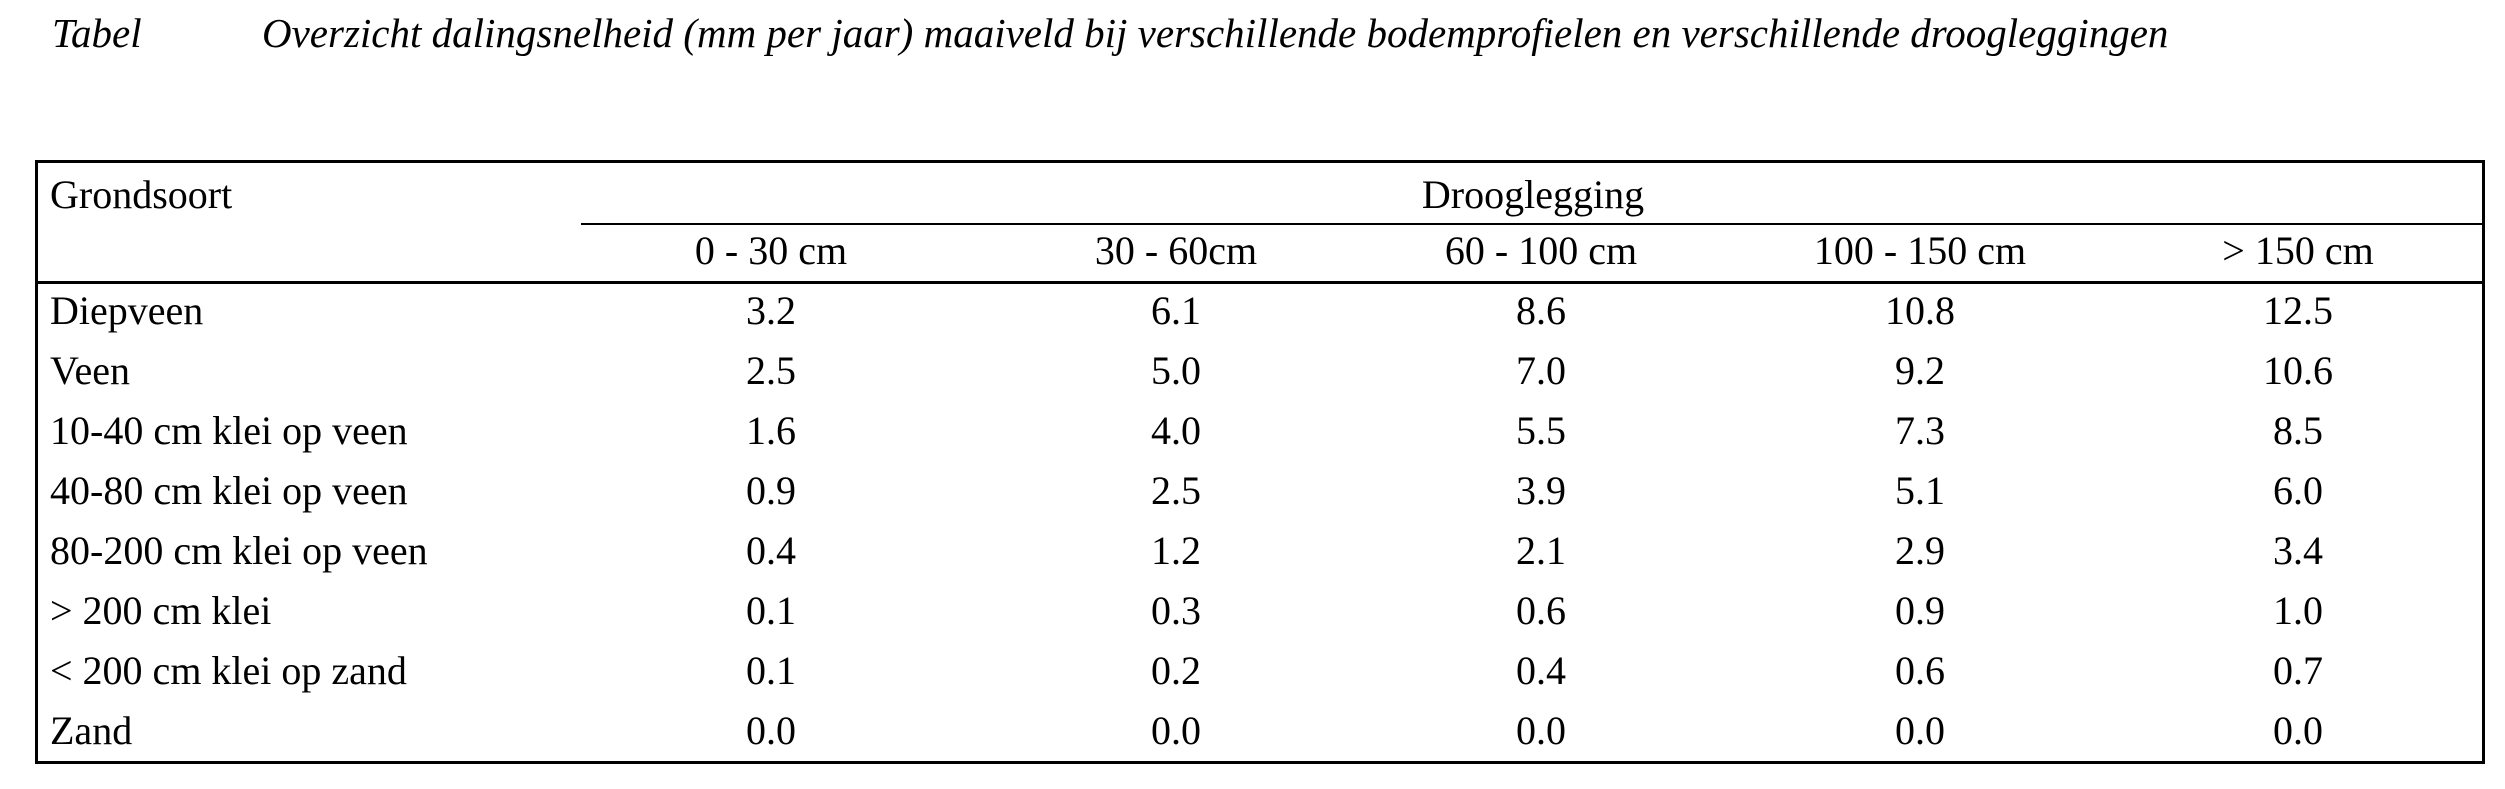 Image resolution: width=2505 pixels, height=789 pixels. Describe the element at coordinates (228, 670) in the screenshot. I see `row-label: < 200 cm klei op zand` at that location.